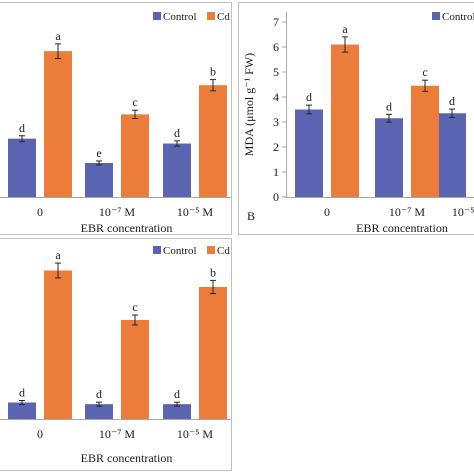  What do you see at coordinates (345, 29) in the screenshot?
I see `panel-b-sig-letter: a` at bounding box center [345, 29].